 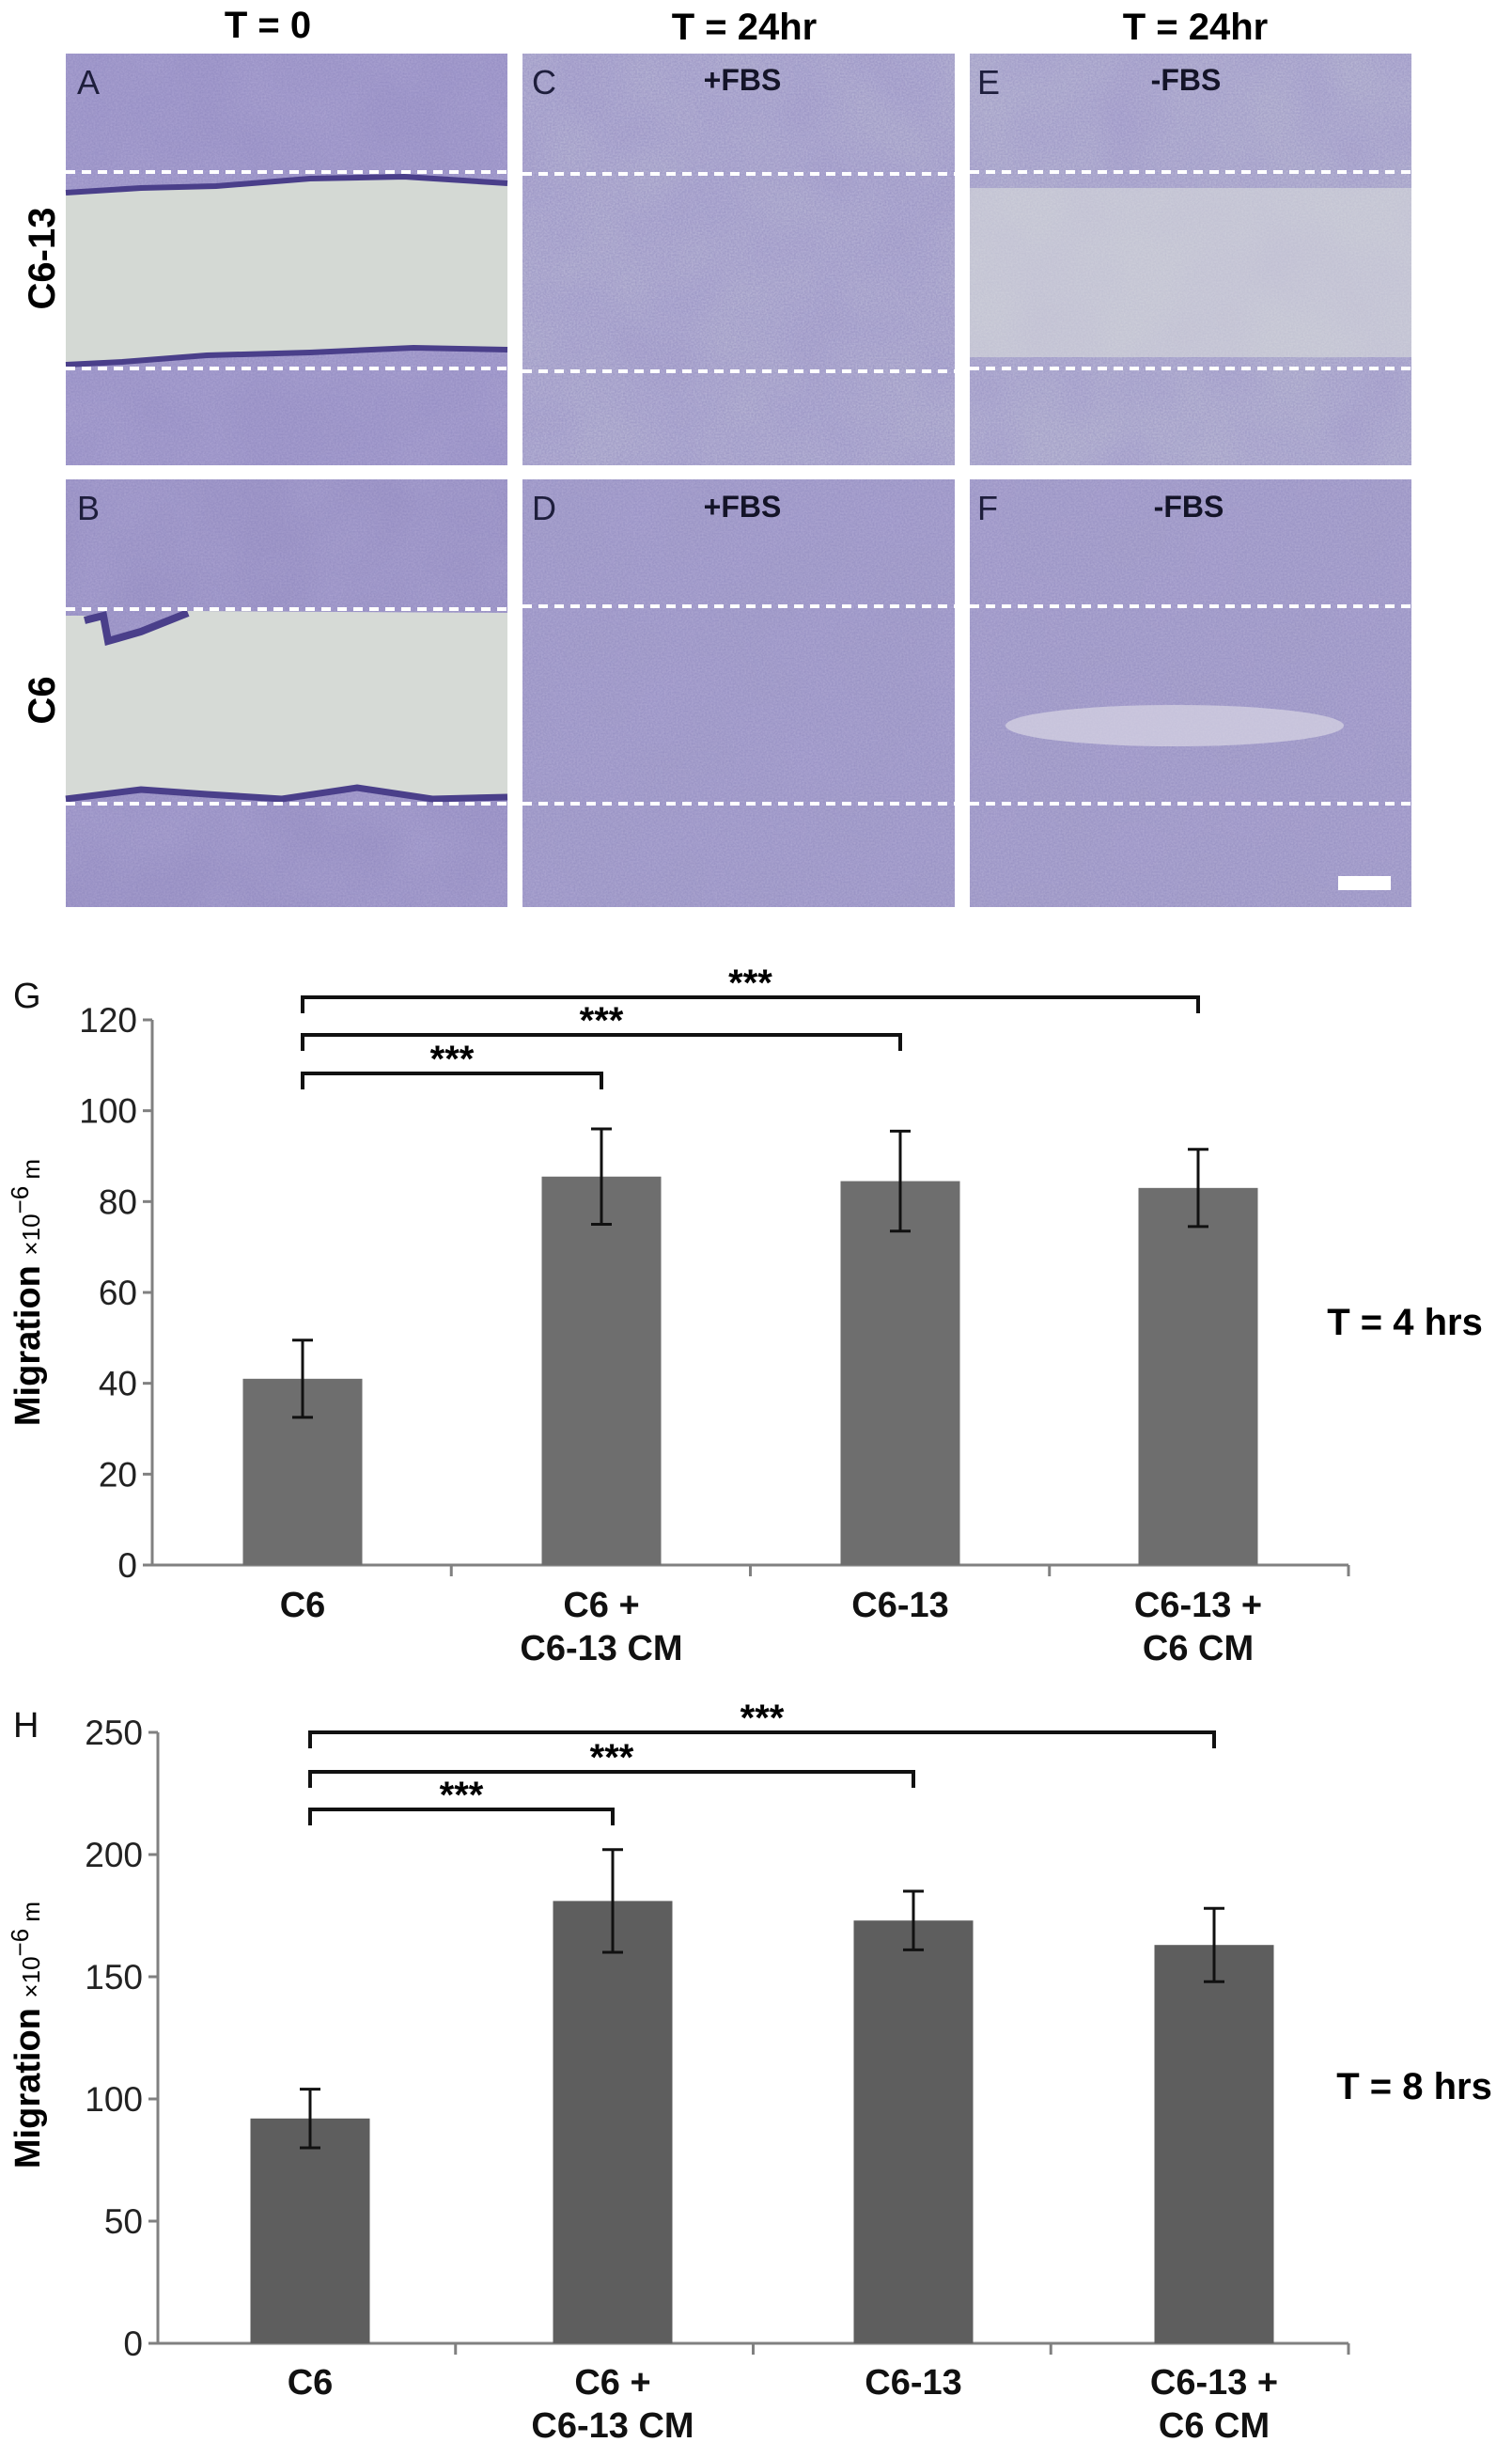 What do you see at coordinates (27, 996) in the screenshot?
I see `panel-letter-g: G` at bounding box center [27, 996].